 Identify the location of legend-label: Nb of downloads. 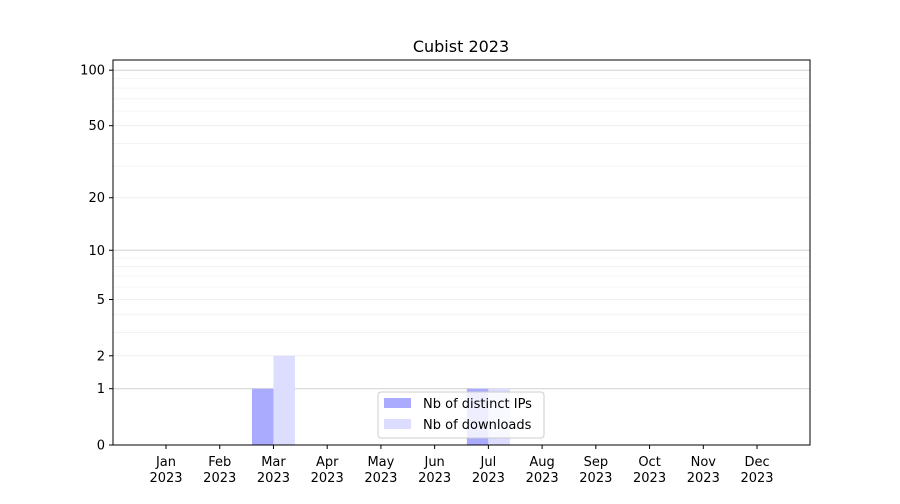
(477, 425).